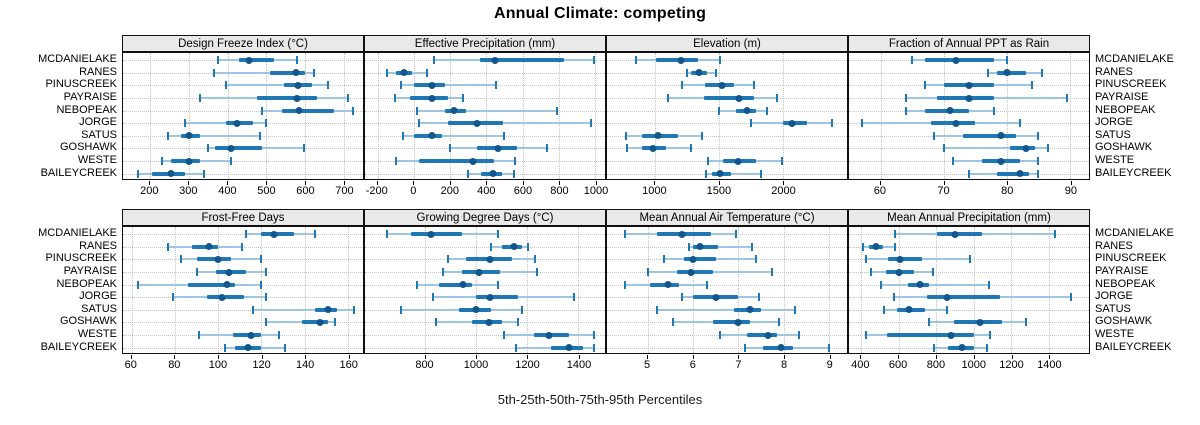  What do you see at coordinates (936, 365) in the screenshot?
I see `axis-tick-label: 800` at bounding box center [936, 365].